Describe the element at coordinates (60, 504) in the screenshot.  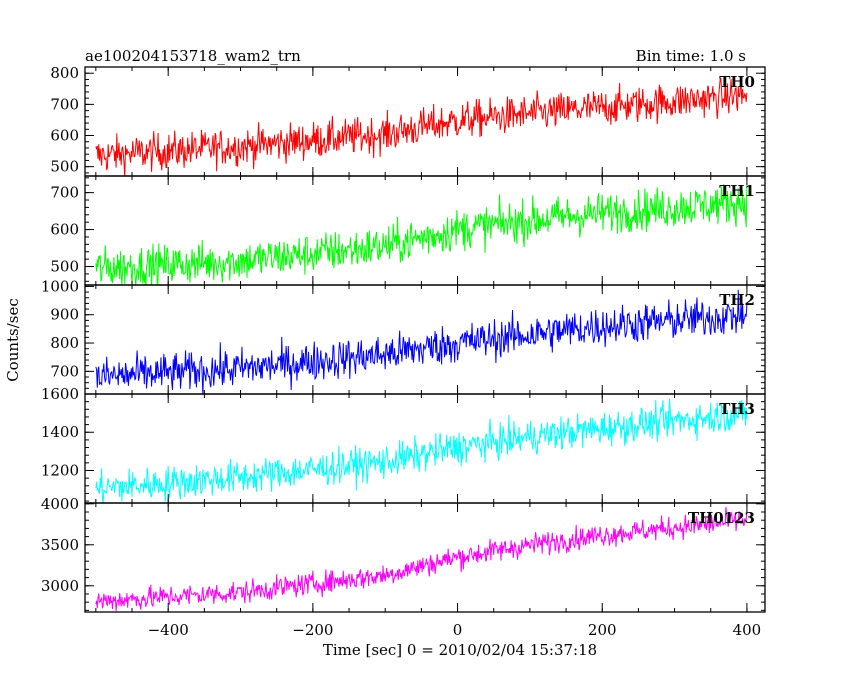
I see `y-tick-label: 4000` at that location.